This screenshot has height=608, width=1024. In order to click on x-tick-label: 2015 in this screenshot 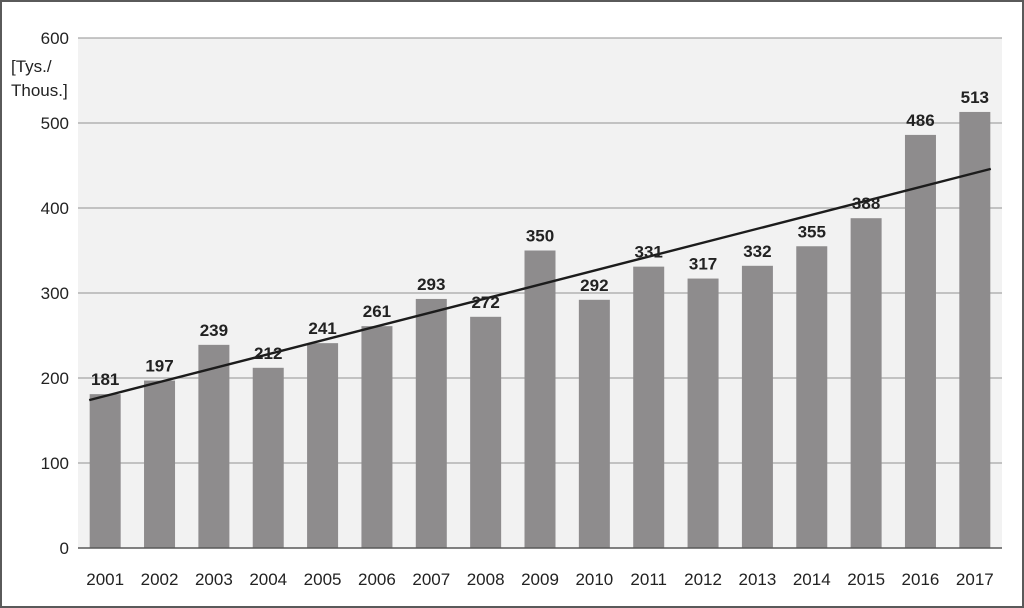, I will do `click(866, 579)`.